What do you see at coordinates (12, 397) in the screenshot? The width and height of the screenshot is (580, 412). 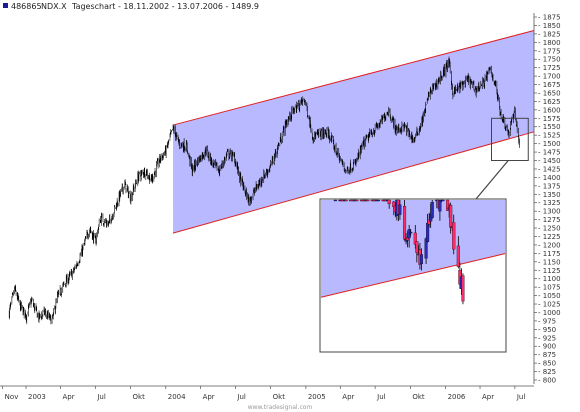 I see `x-tick-label: Nov` at bounding box center [12, 397].